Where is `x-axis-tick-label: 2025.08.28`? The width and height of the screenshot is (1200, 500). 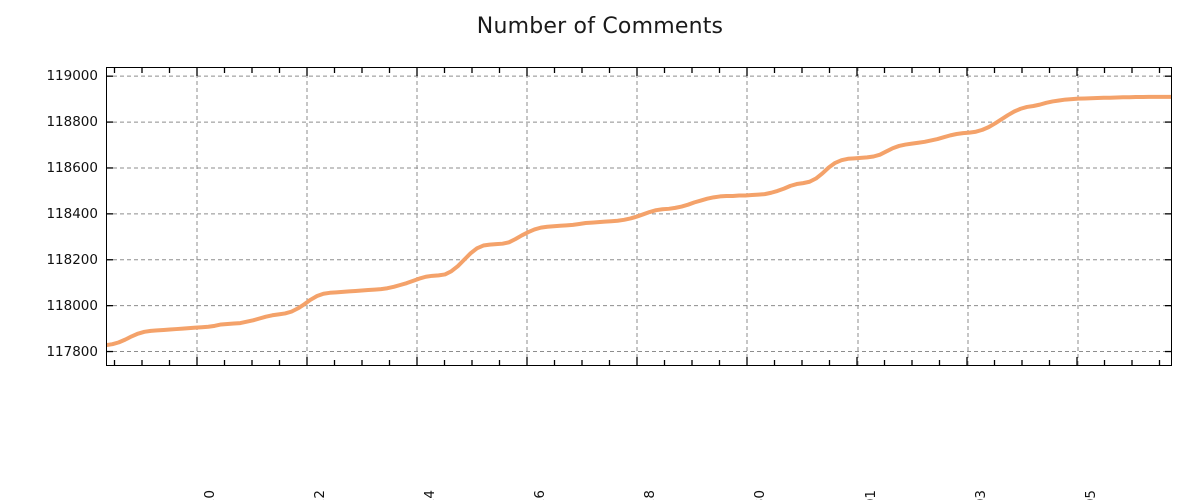 x-axis-tick-label: 2025.08.28 is located at coordinates (650, 495).